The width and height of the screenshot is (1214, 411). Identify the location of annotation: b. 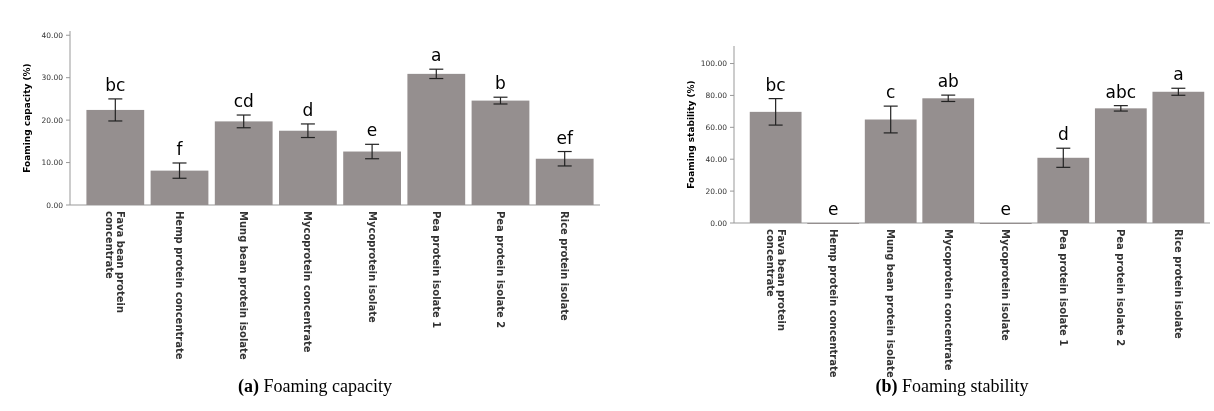
(500, 83).